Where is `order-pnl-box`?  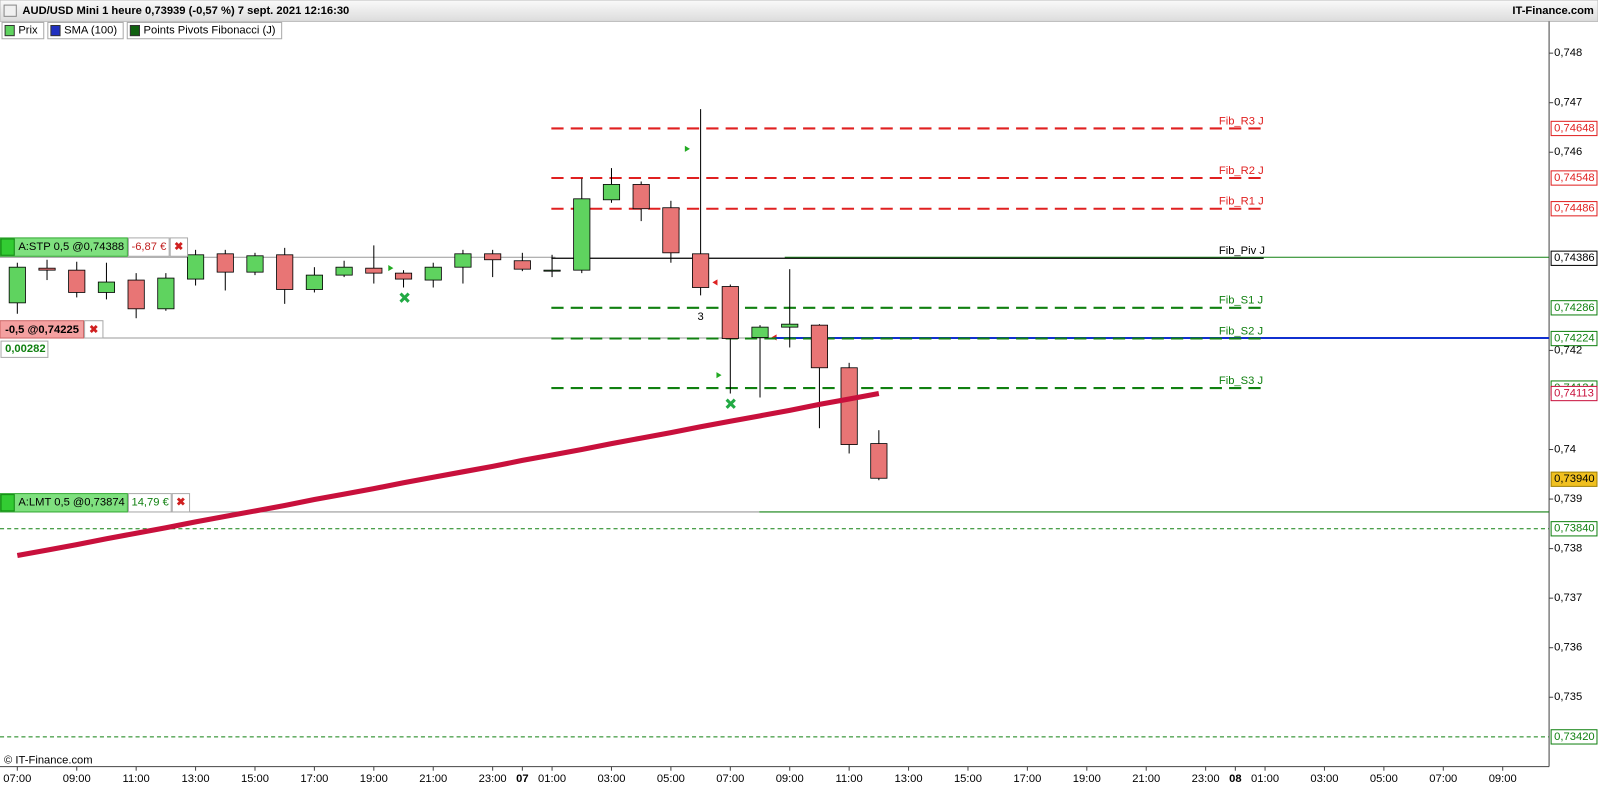 order-pnl-box is located at coordinates (149, 503).